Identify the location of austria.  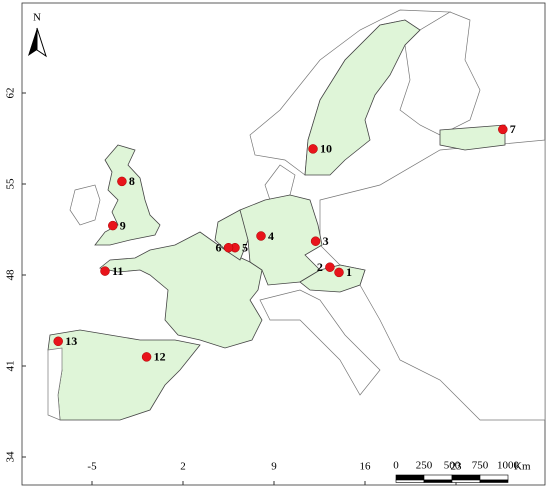
(332, 278).